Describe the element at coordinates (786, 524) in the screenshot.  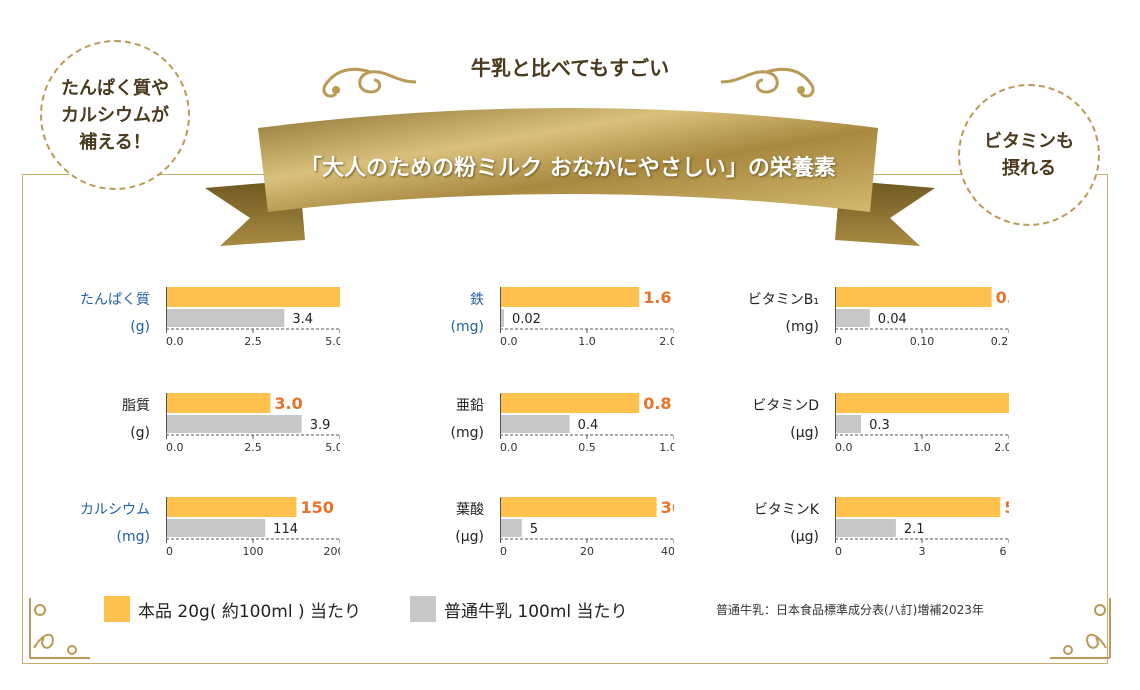
I see `nutrient-label: ビタミンK (μg)` at that location.